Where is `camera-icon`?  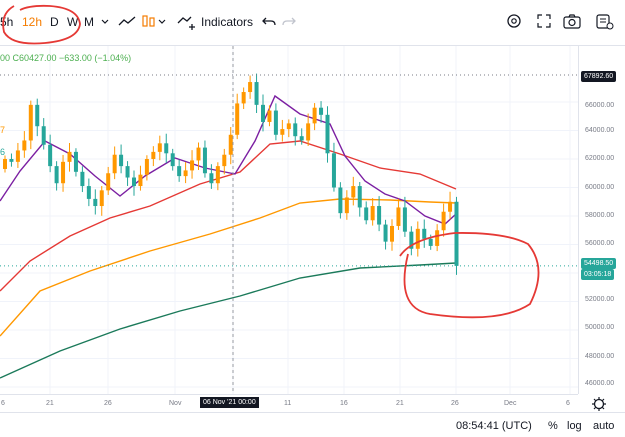 camera-icon is located at coordinates (572, 23).